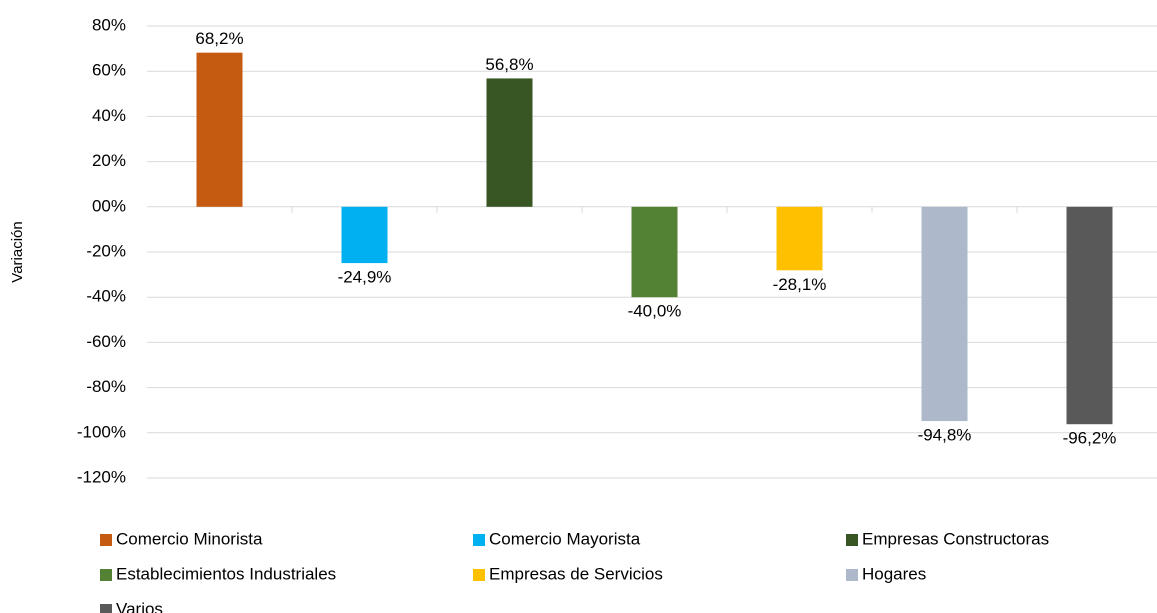  I want to click on legend-label: Varios, so click(139, 606).